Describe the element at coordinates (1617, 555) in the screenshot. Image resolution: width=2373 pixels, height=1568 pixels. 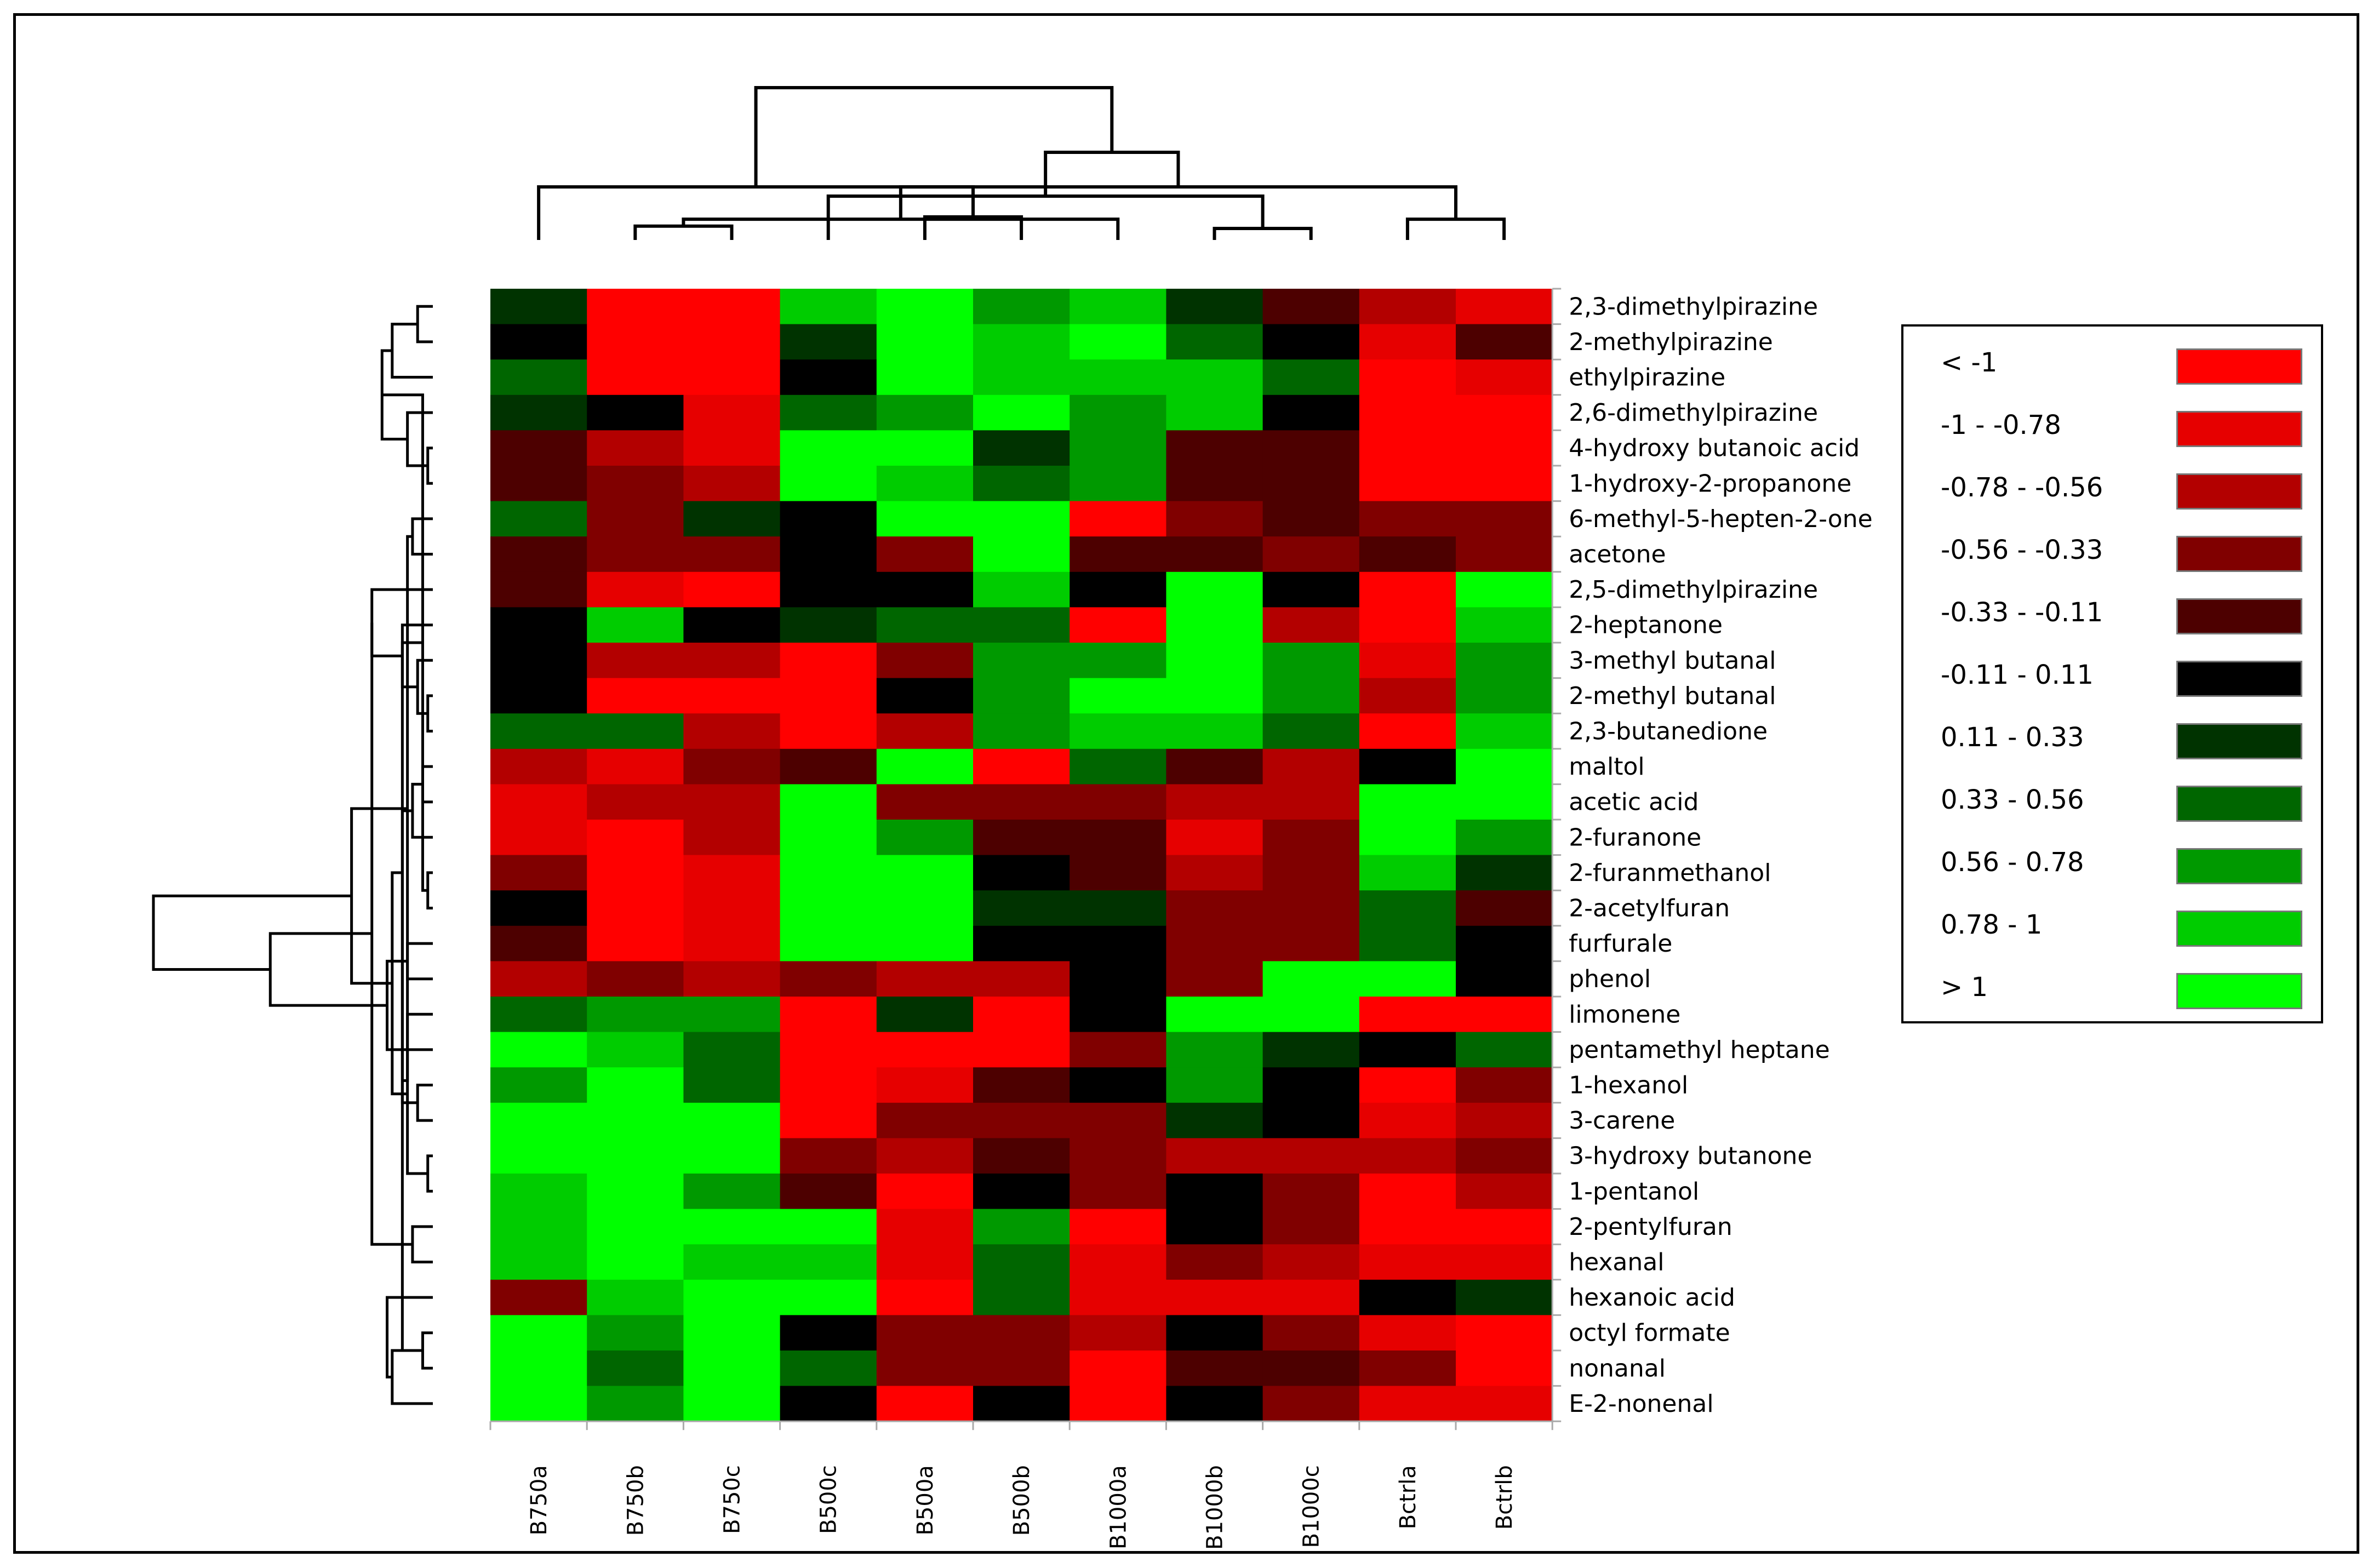
I see `row-label: acetone` at that location.